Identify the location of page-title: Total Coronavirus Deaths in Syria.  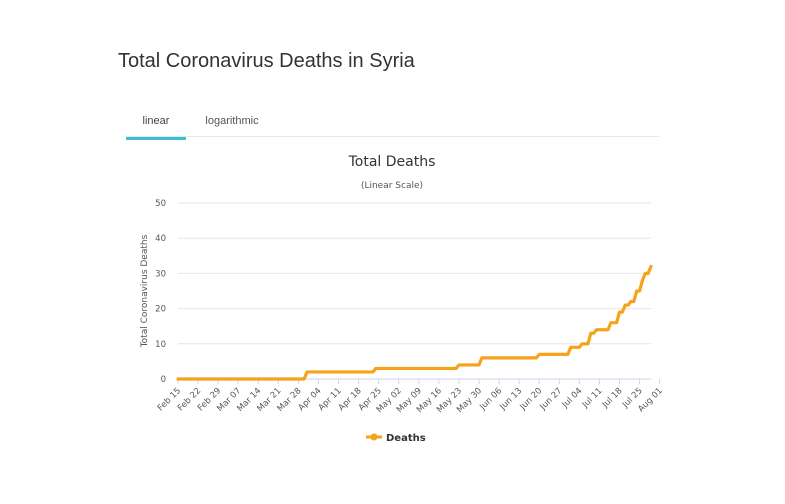
(266, 61).